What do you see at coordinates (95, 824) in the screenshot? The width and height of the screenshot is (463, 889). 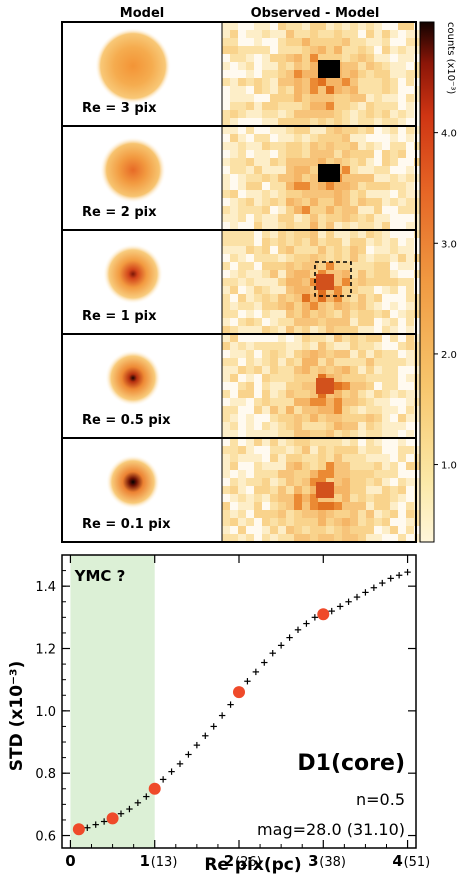 I see `curve-point` at bounding box center [95, 824].